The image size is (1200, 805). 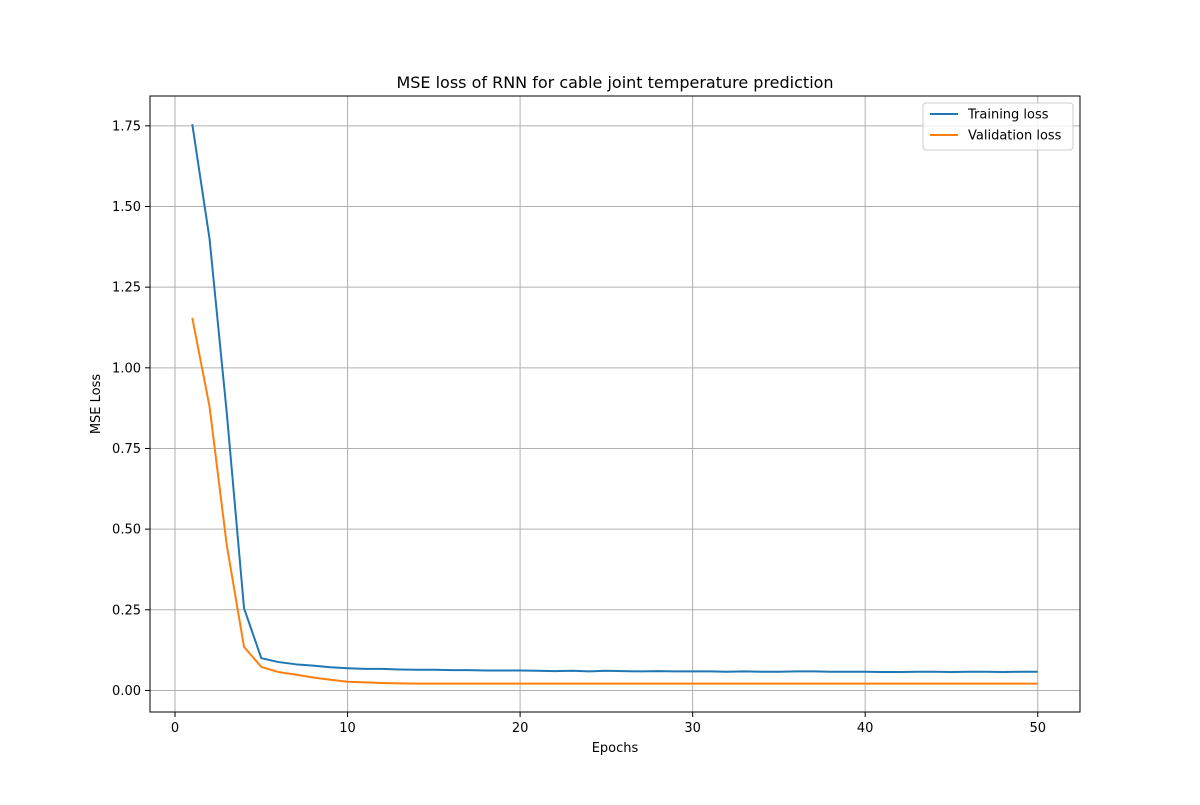 What do you see at coordinates (175, 728) in the screenshot?
I see `x-tick-label: 0` at bounding box center [175, 728].